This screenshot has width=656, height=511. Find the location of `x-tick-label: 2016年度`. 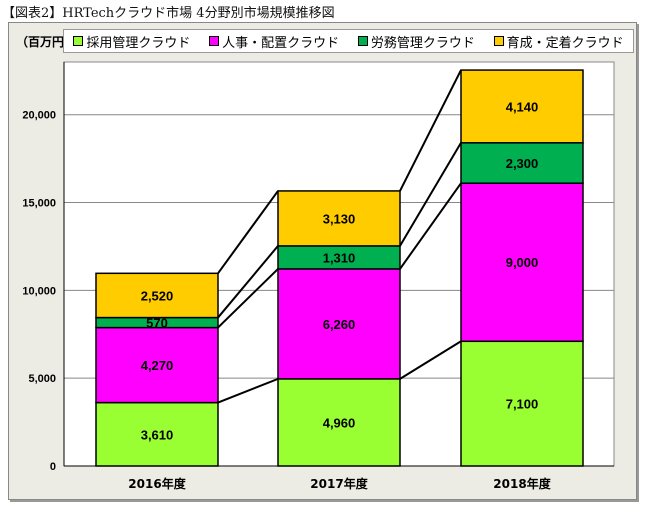

x-tick-label: 2016年度 is located at coordinates (157, 483).